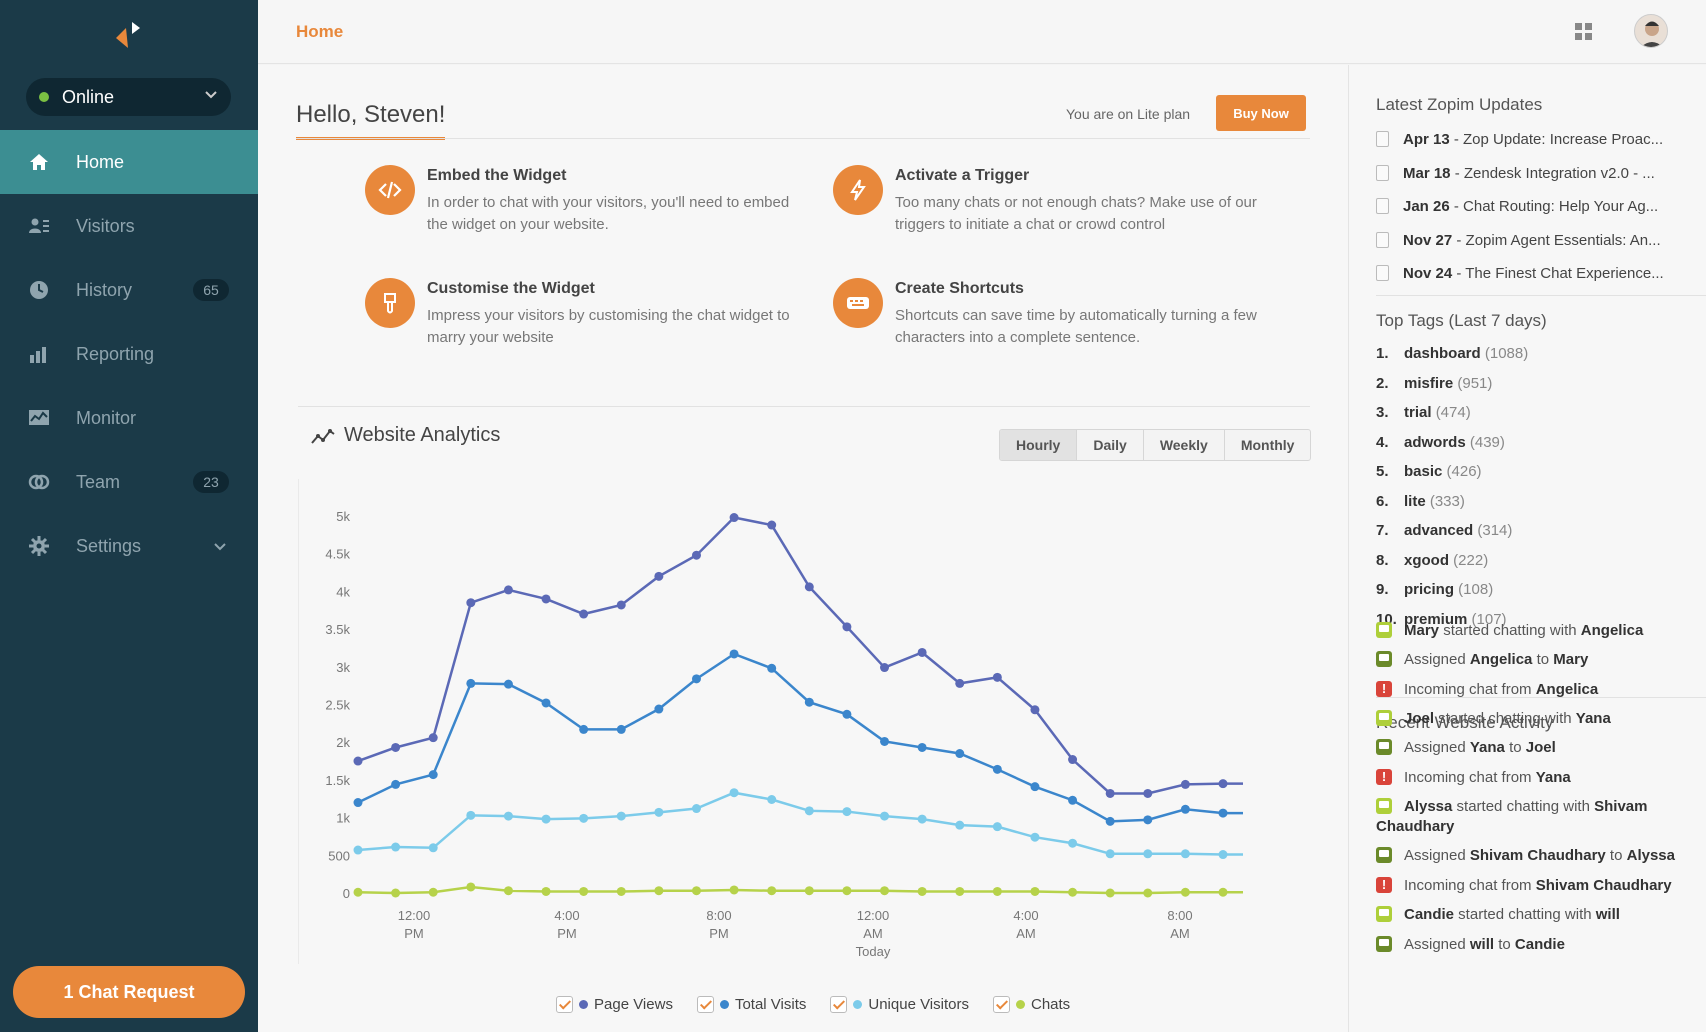  Describe the element at coordinates (719, 933) in the screenshot. I see `x-tick-label: PM` at that location.